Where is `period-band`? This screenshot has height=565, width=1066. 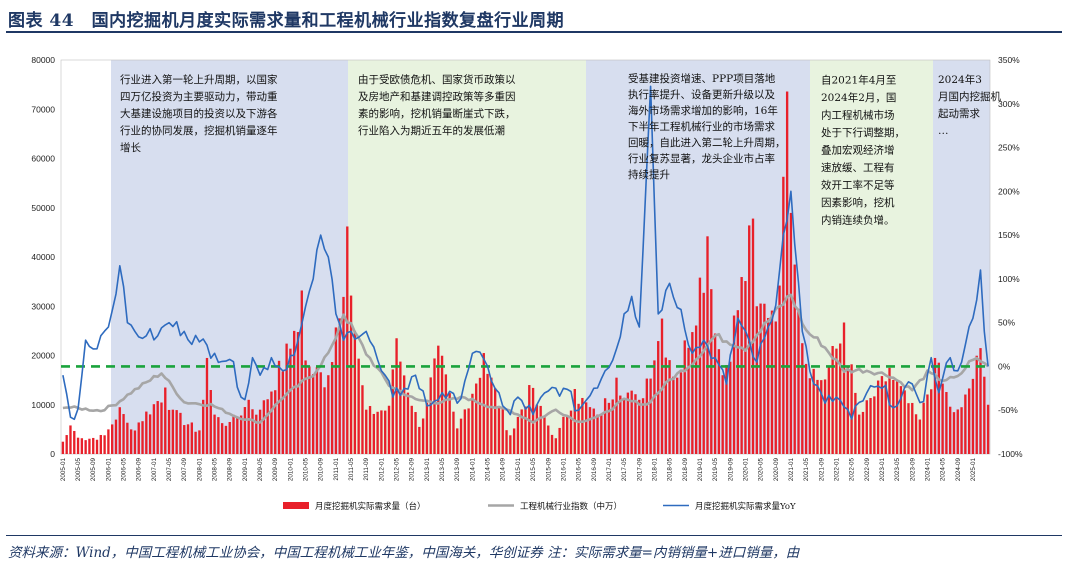
period-band is located at coordinates (86, 257).